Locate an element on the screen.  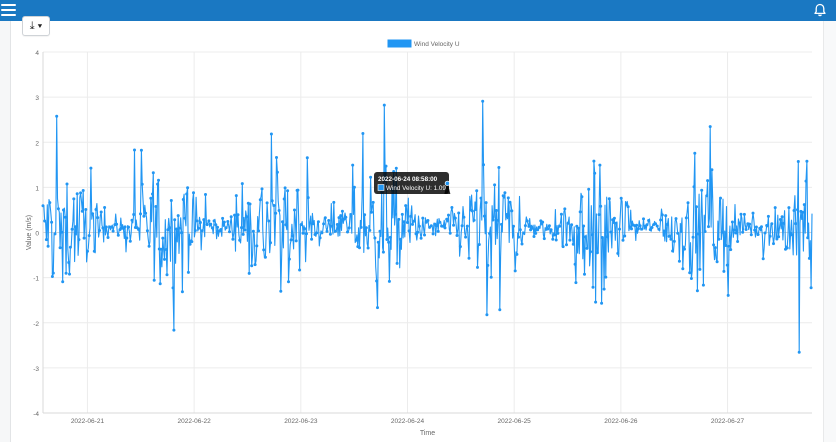
x-tick-label: 2022-06-24 is located at coordinates (408, 421).